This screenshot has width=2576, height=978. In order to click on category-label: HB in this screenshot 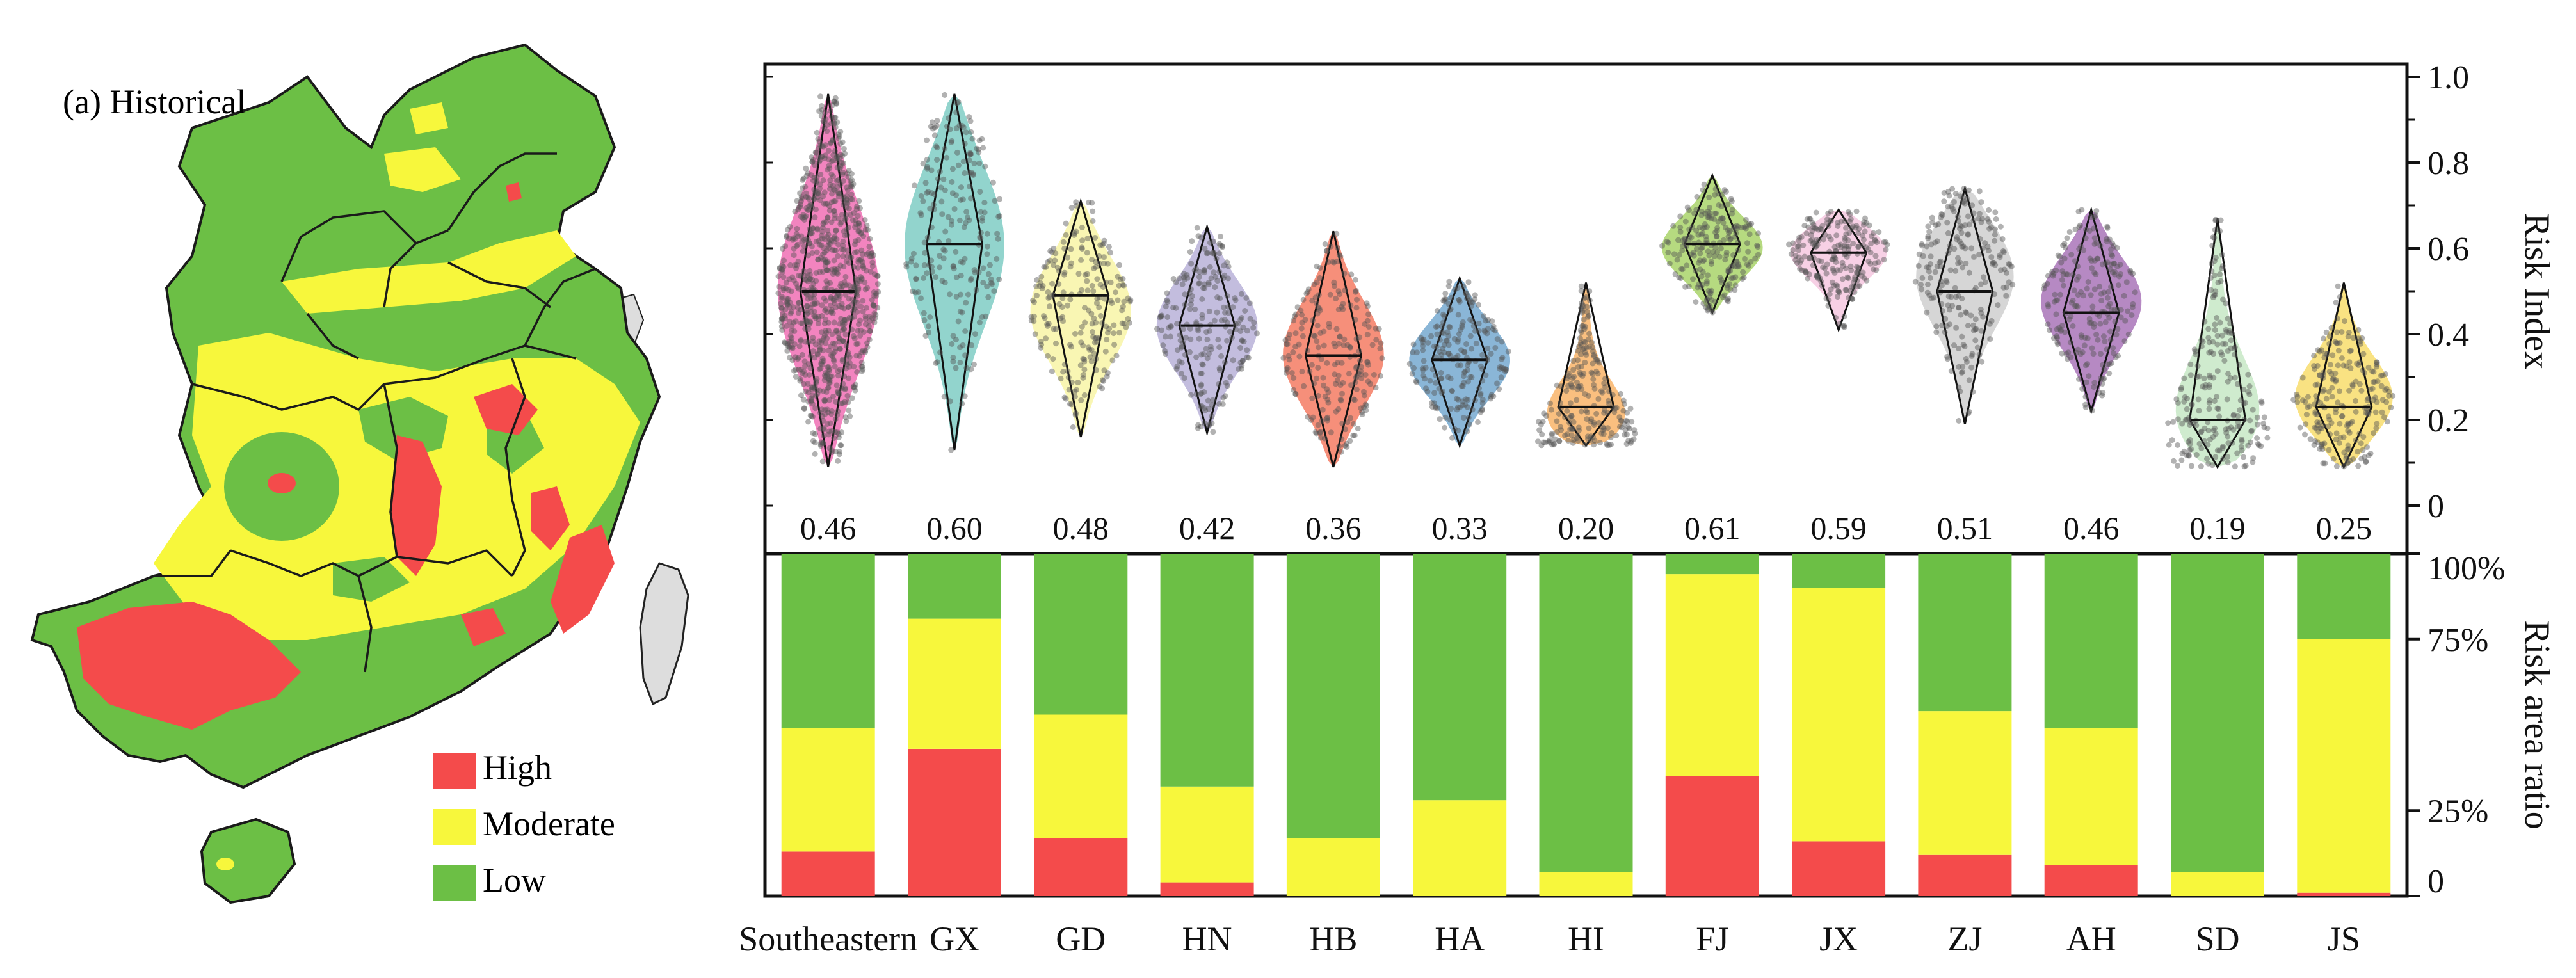, I will do `click(1333, 939)`.